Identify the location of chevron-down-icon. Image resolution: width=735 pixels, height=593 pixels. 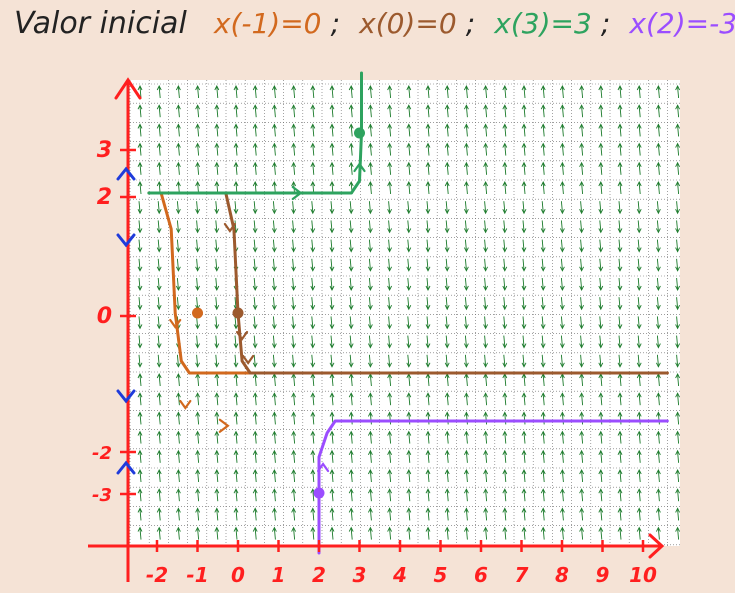
(229, 227).